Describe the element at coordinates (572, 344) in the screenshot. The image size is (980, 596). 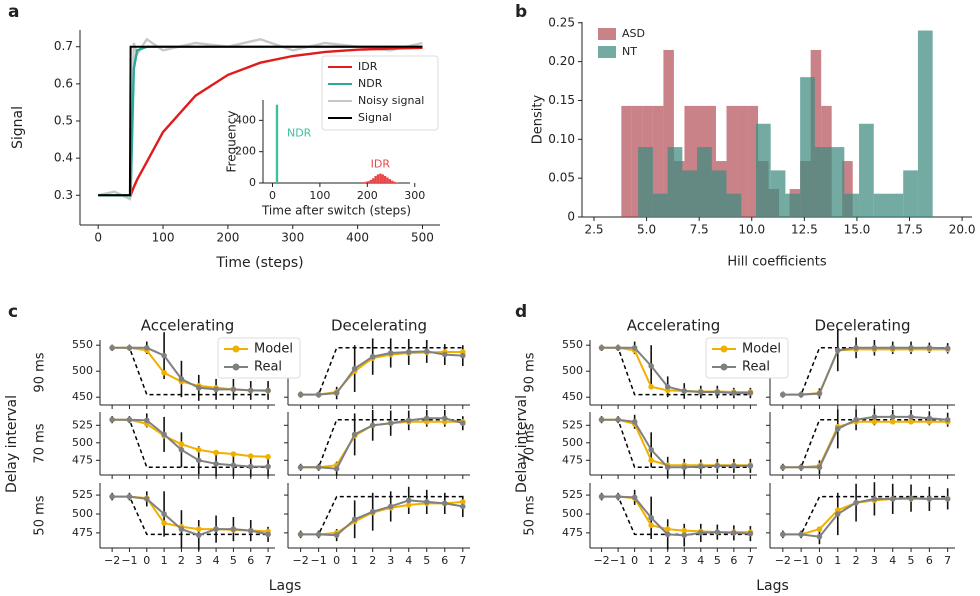
I see `y-tick-label: 550` at that location.